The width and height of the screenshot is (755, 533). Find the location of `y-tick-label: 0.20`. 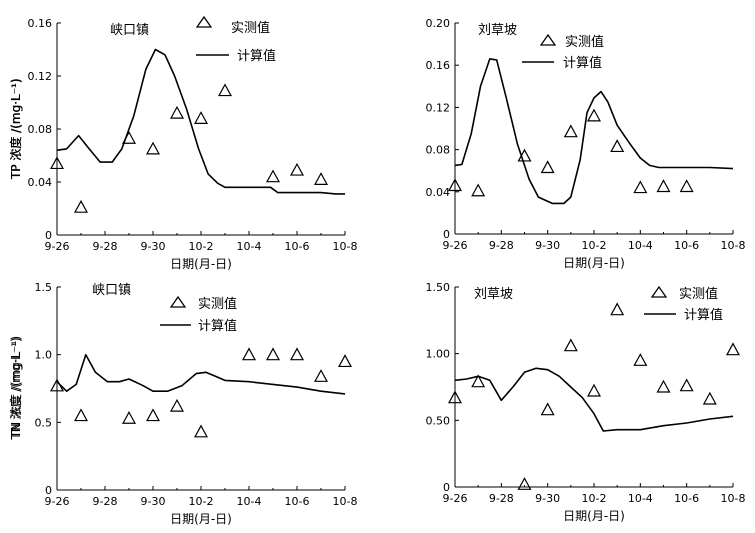

y-tick-label: 0.20 is located at coordinates (438, 23).